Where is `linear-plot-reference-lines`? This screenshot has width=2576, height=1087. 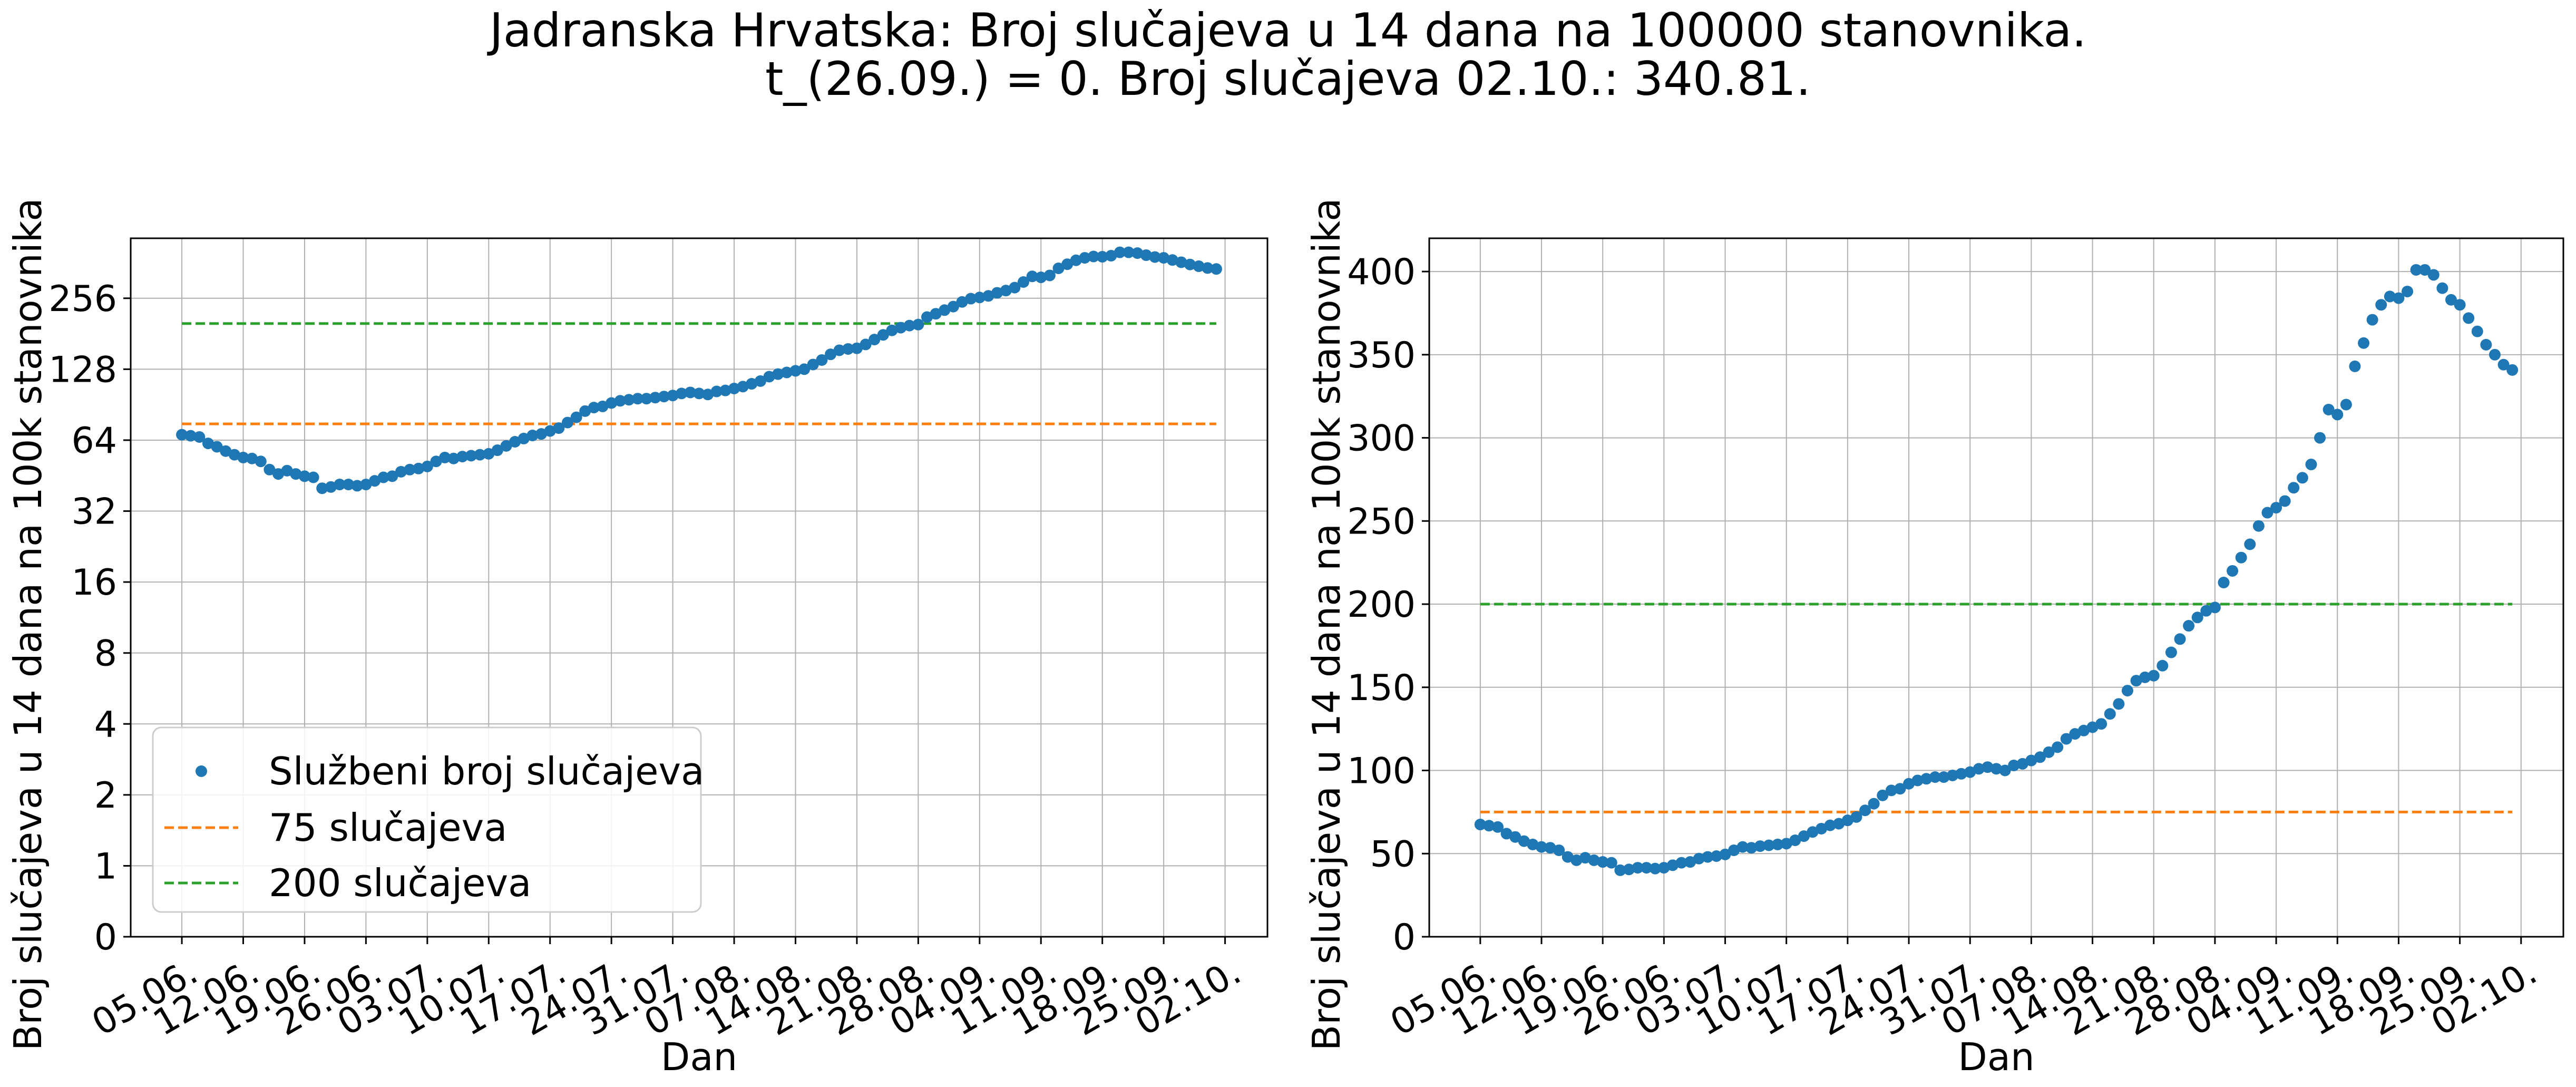 linear-plot-reference-lines is located at coordinates (1996, 708).